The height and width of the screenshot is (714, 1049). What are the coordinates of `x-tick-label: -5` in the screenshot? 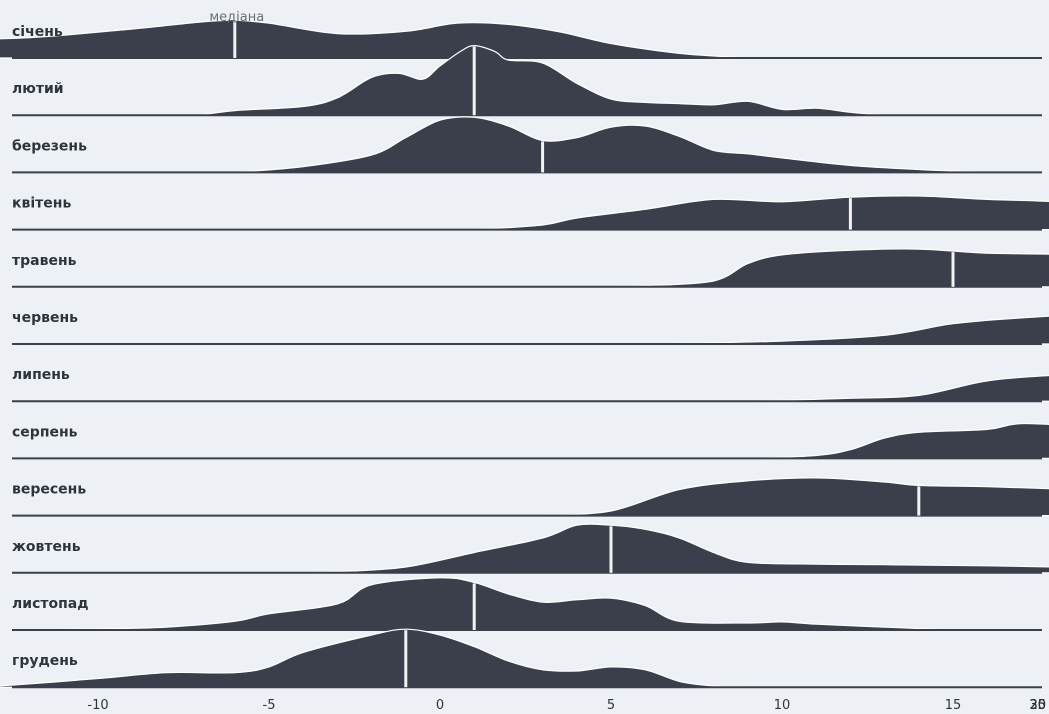 It's located at (269, 705).